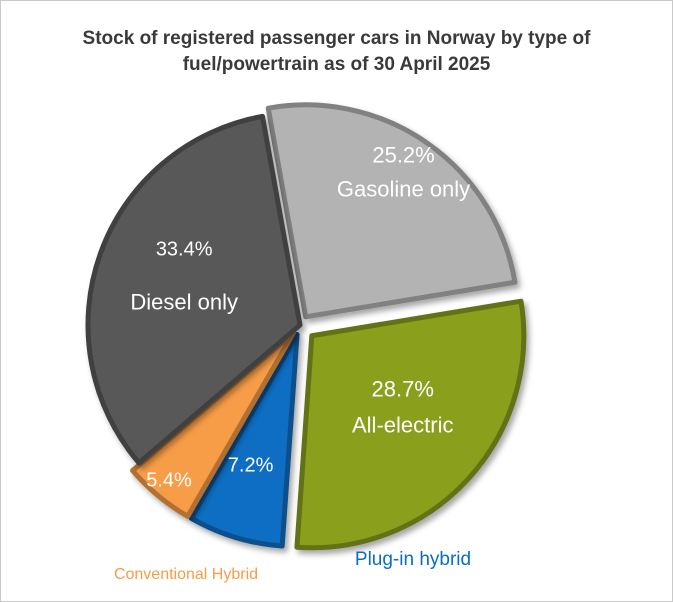  What do you see at coordinates (184, 302) in the screenshot?
I see `category-label-diesel-only: Diesel only` at bounding box center [184, 302].